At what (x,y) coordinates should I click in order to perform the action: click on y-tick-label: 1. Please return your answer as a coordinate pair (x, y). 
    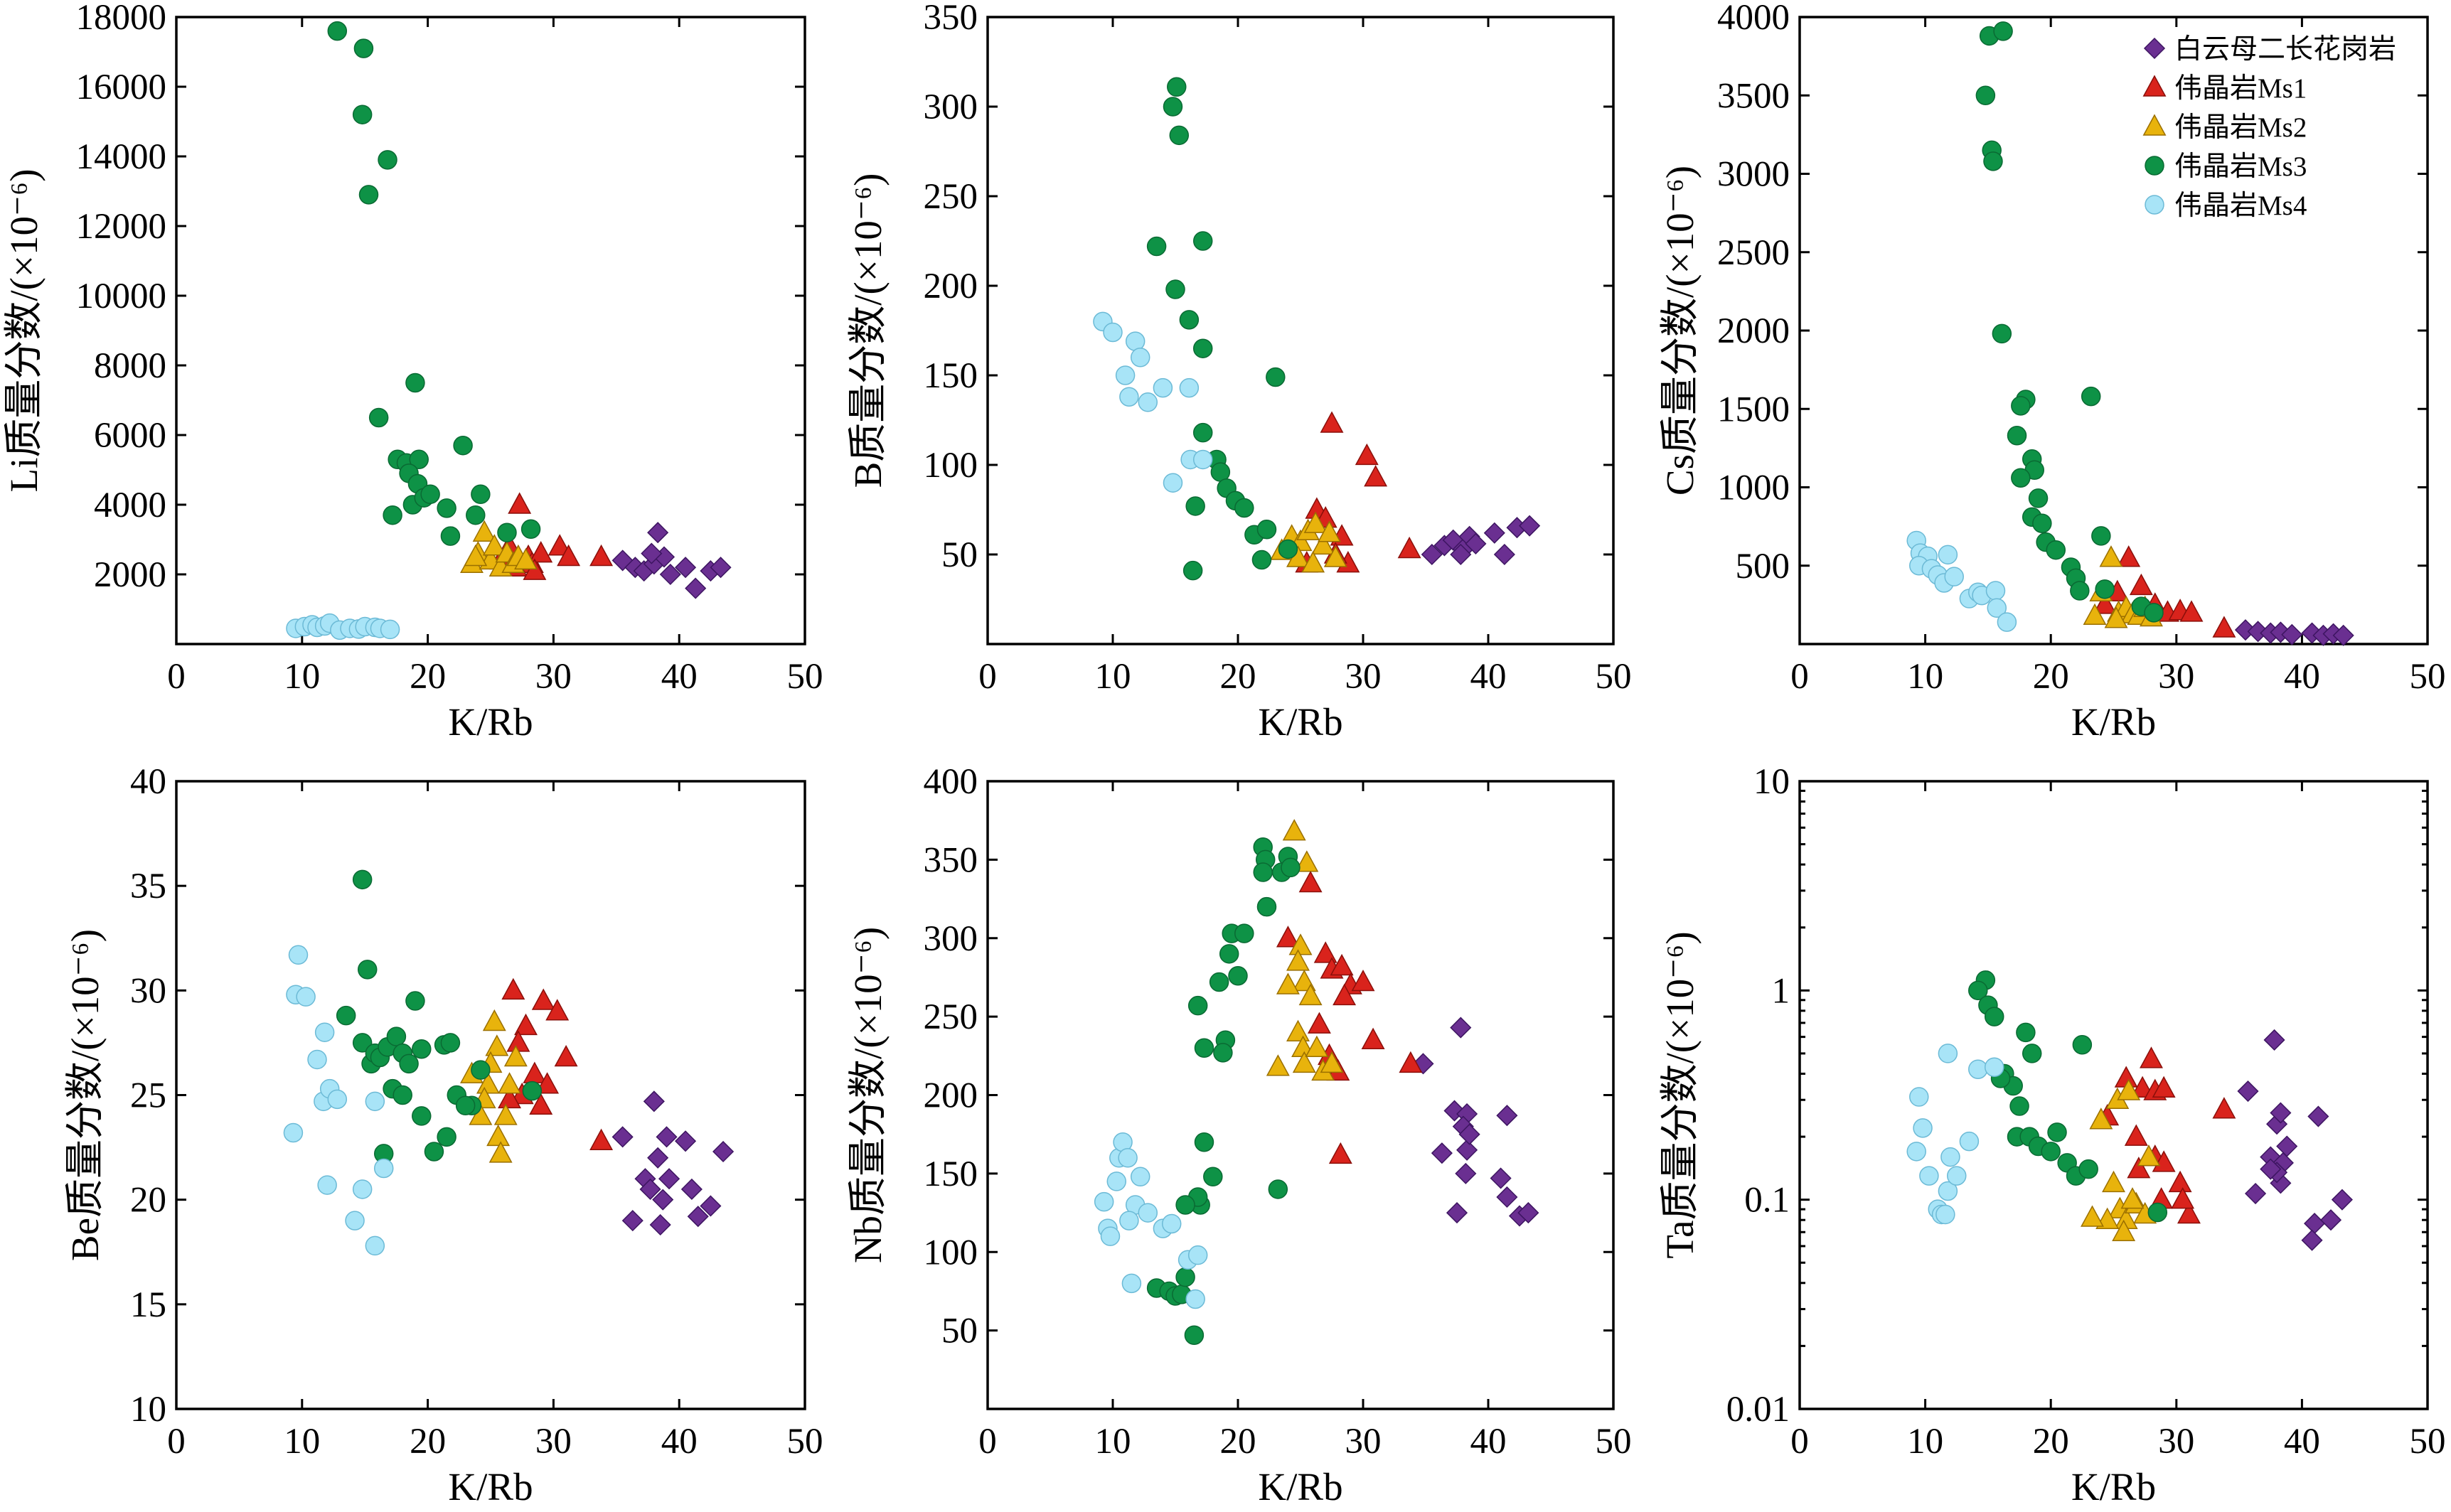
    Looking at the image, I should click on (1781, 991).